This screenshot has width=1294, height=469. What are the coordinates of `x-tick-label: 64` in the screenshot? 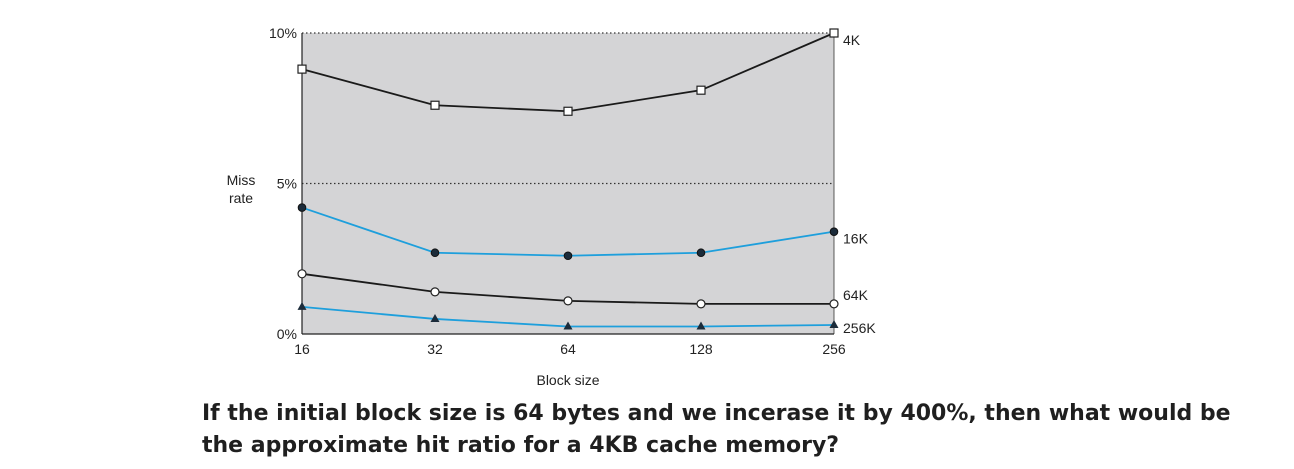 It's located at (568, 349).